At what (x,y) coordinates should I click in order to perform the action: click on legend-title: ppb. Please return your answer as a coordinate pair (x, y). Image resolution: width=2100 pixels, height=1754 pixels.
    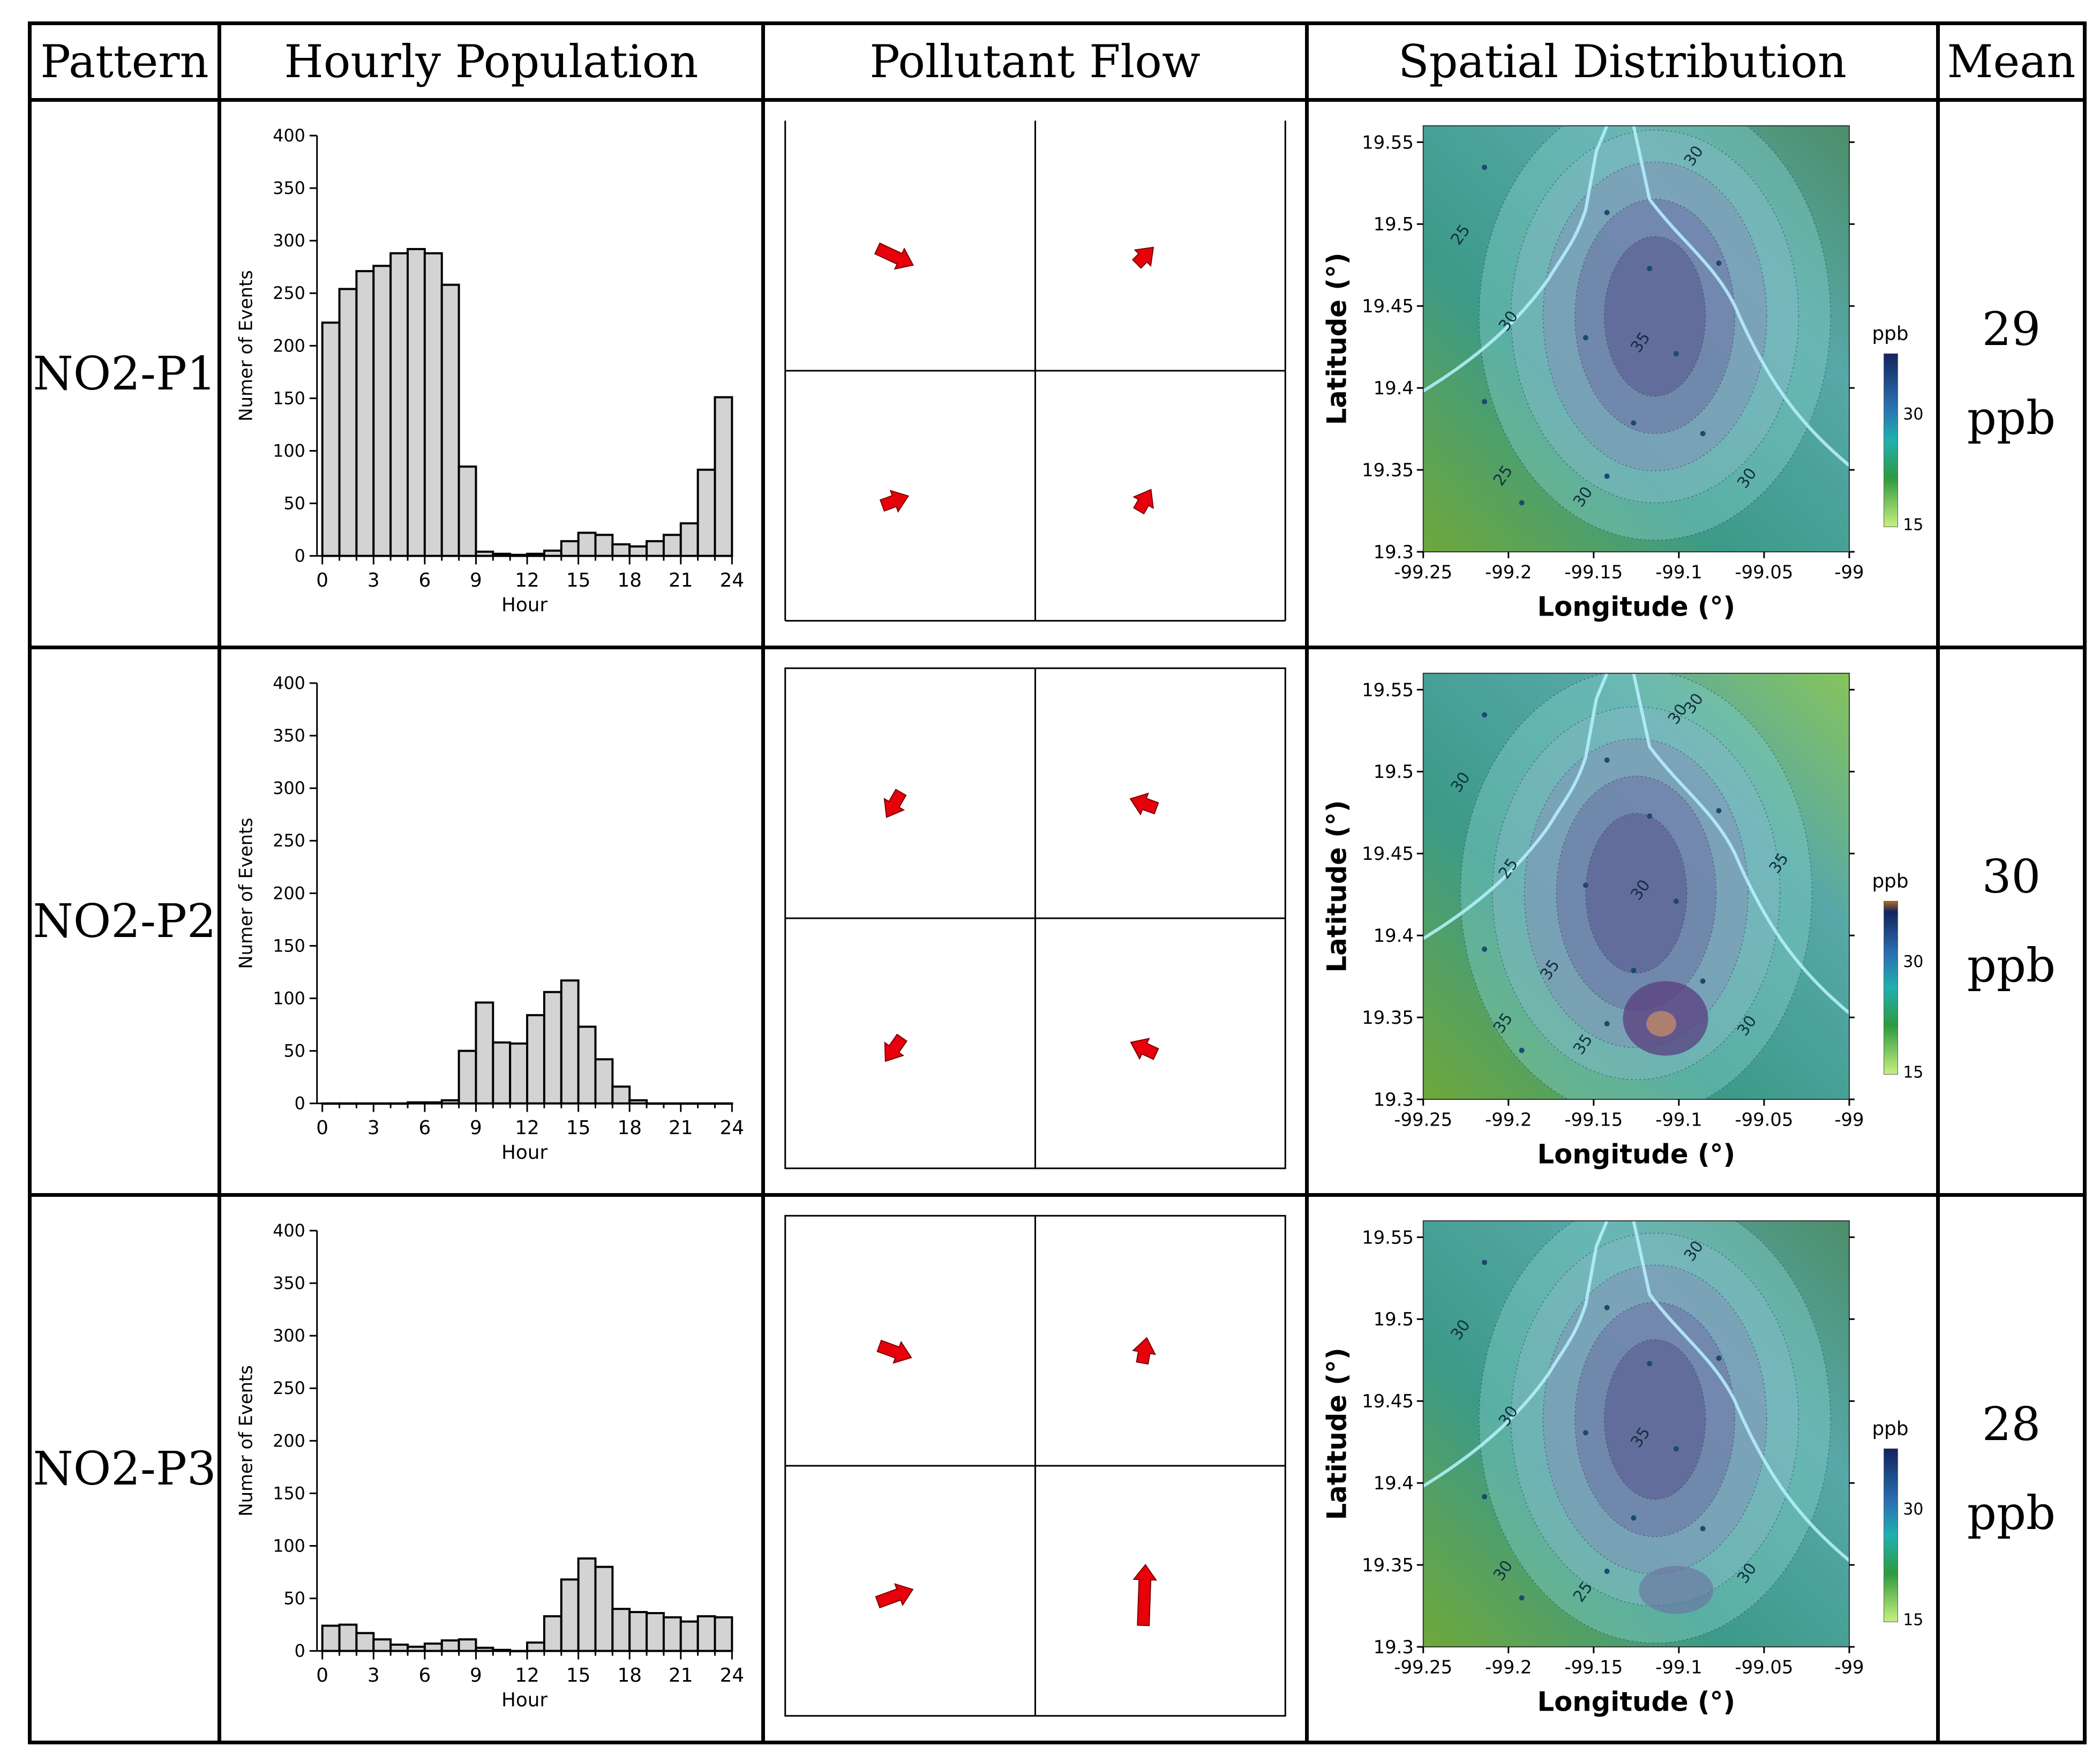
    Looking at the image, I should click on (1890, 881).